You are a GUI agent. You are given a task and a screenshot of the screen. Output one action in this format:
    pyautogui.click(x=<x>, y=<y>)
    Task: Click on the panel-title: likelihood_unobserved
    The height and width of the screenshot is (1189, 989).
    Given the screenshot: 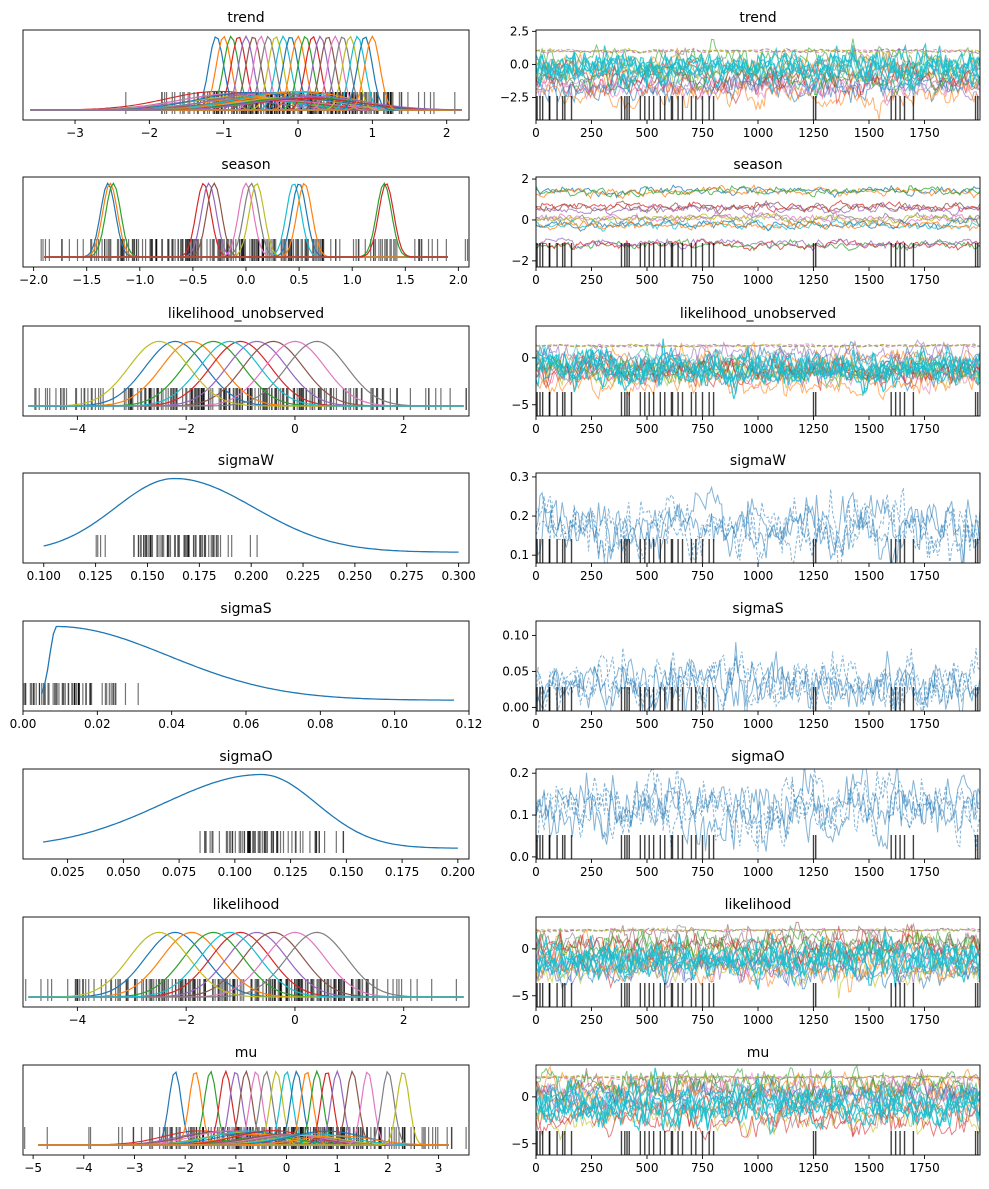 What is the action you would take?
    pyautogui.click(x=758, y=314)
    